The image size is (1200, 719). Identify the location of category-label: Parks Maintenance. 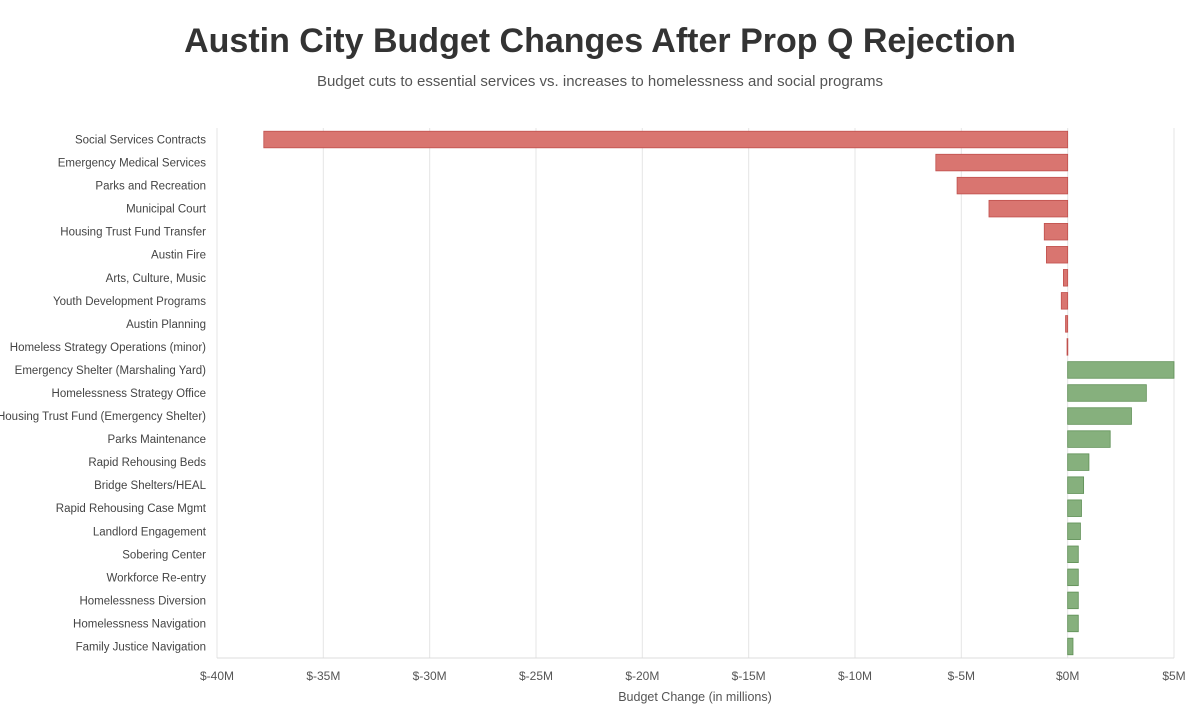
(157, 440).